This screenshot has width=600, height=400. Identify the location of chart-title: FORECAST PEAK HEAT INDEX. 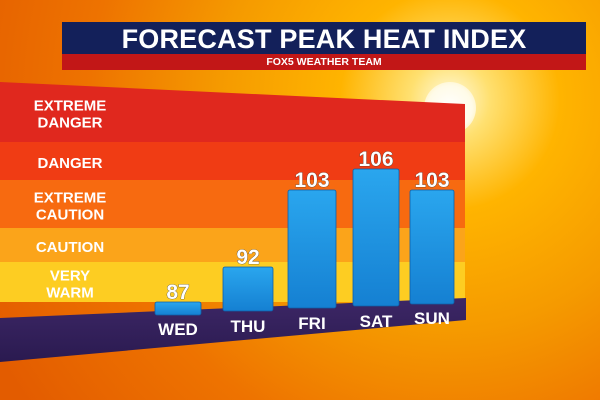
(324, 39).